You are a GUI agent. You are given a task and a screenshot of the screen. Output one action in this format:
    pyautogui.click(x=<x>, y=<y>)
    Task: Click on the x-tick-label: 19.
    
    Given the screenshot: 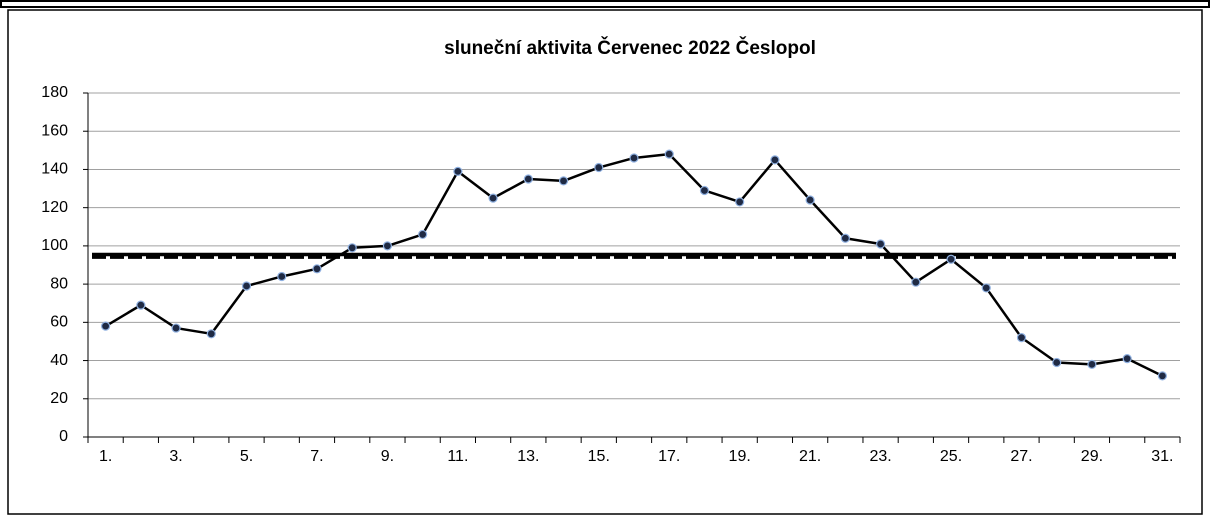 What is the action you would take?
    pyautogui.click(x=740, y=456)
    